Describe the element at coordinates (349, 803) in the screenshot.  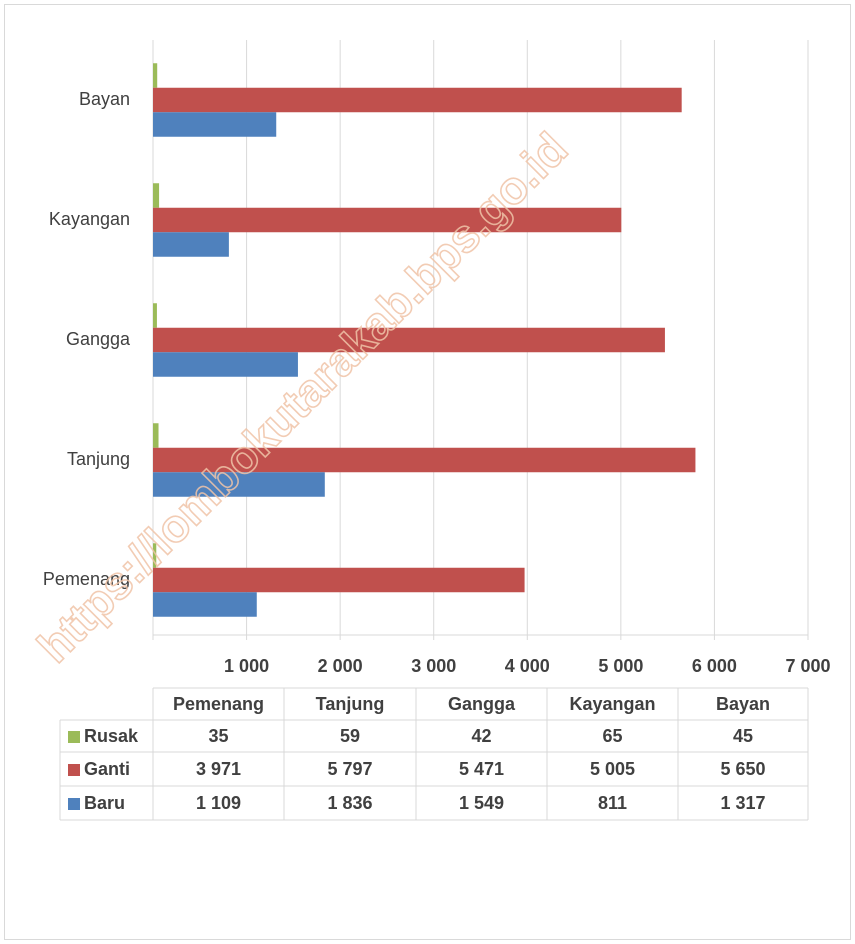
I see `table-value: 1 836` at that location.